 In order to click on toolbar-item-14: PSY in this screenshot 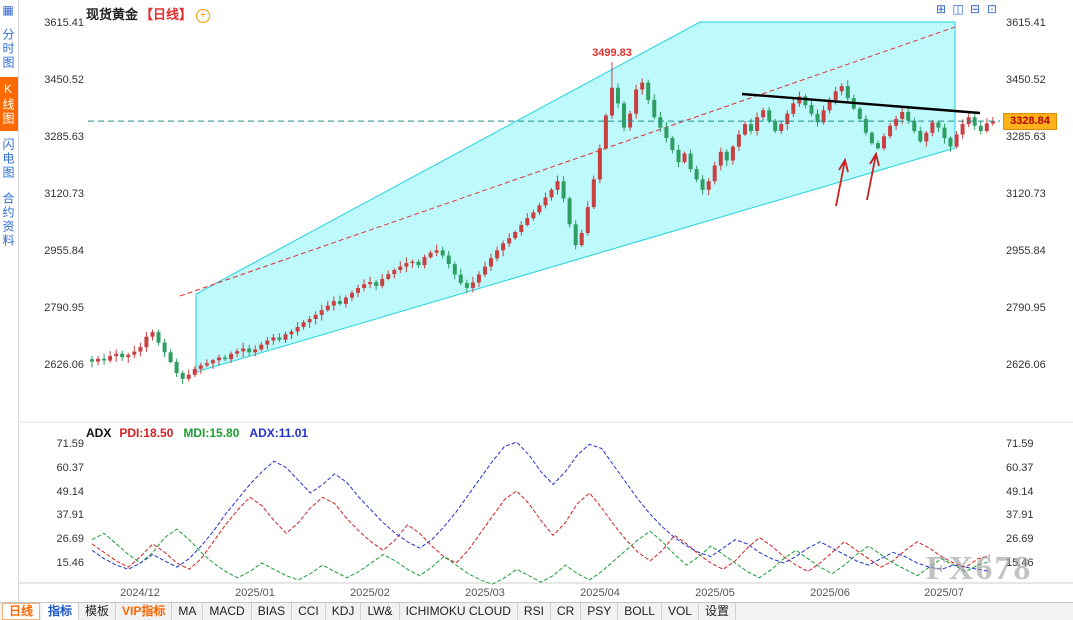, I will do `click(600, 611)`.